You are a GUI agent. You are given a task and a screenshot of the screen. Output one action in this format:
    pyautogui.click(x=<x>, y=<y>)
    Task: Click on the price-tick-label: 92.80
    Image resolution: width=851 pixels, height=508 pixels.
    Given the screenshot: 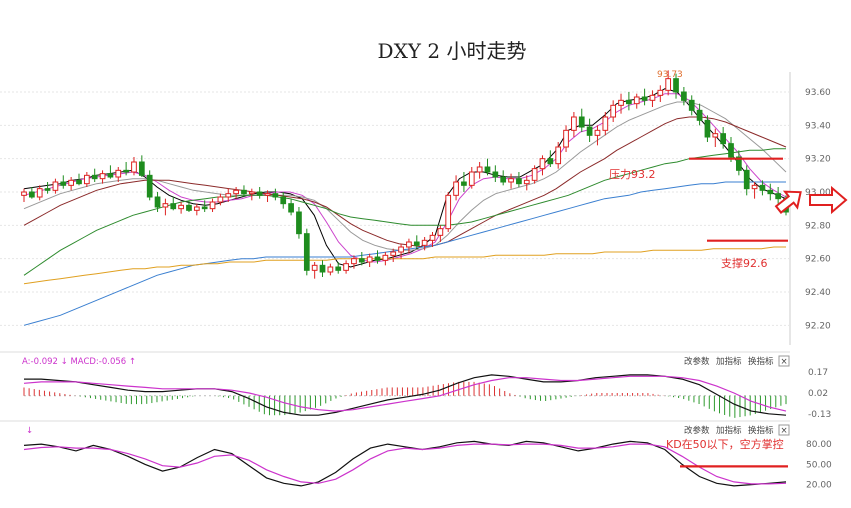 What is the action you would take?
    pyautogui.click(x=818, y=226)
    